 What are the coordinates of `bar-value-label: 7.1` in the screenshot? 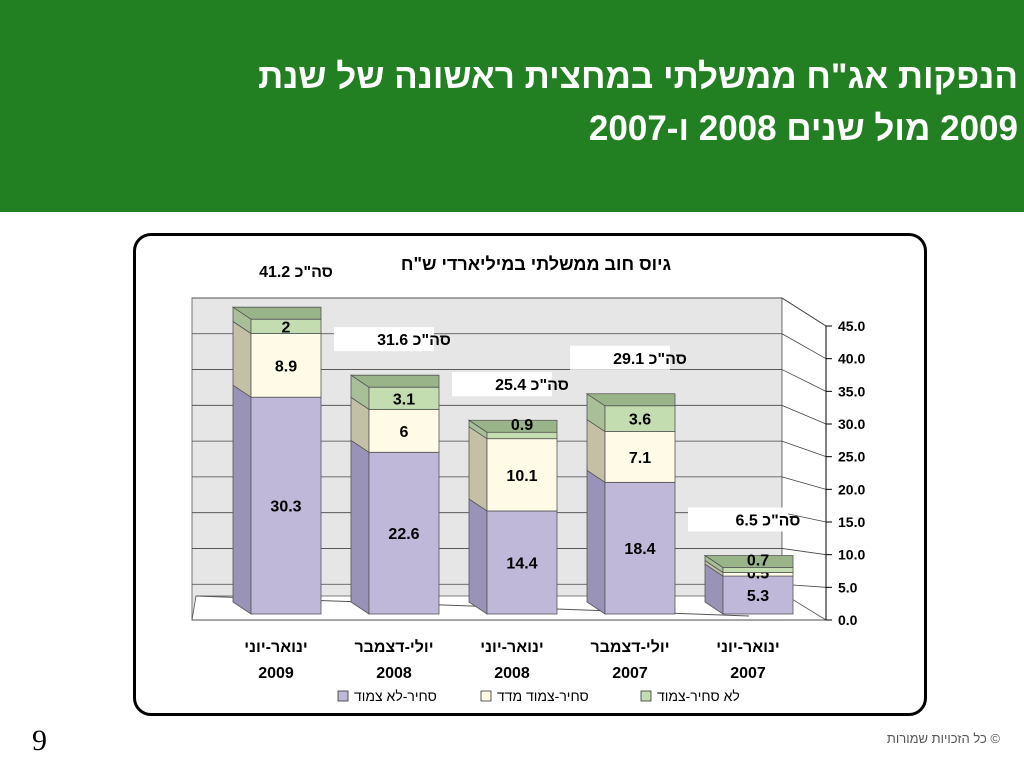 It's located at (640, 458).